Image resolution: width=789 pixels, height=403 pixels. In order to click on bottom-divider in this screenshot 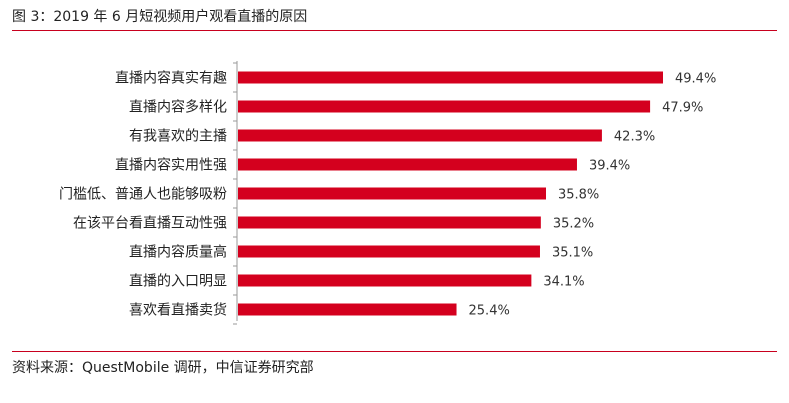, I will do `click(394, 351)`.